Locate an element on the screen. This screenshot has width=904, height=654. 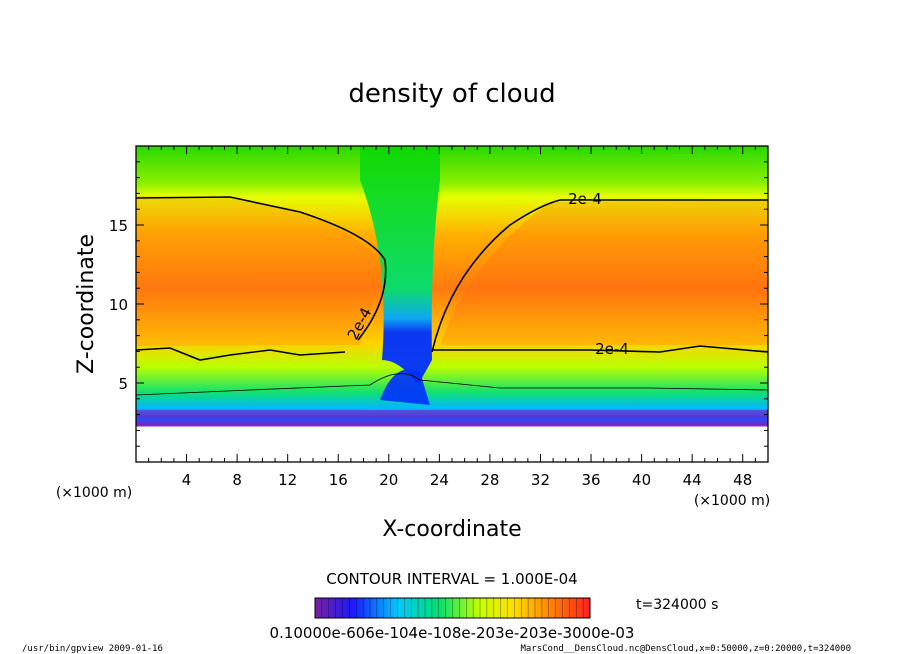
contour-interval-text: CONTOUR INTERVAL = 1.000E-04 is located at coordinates (451, 579).